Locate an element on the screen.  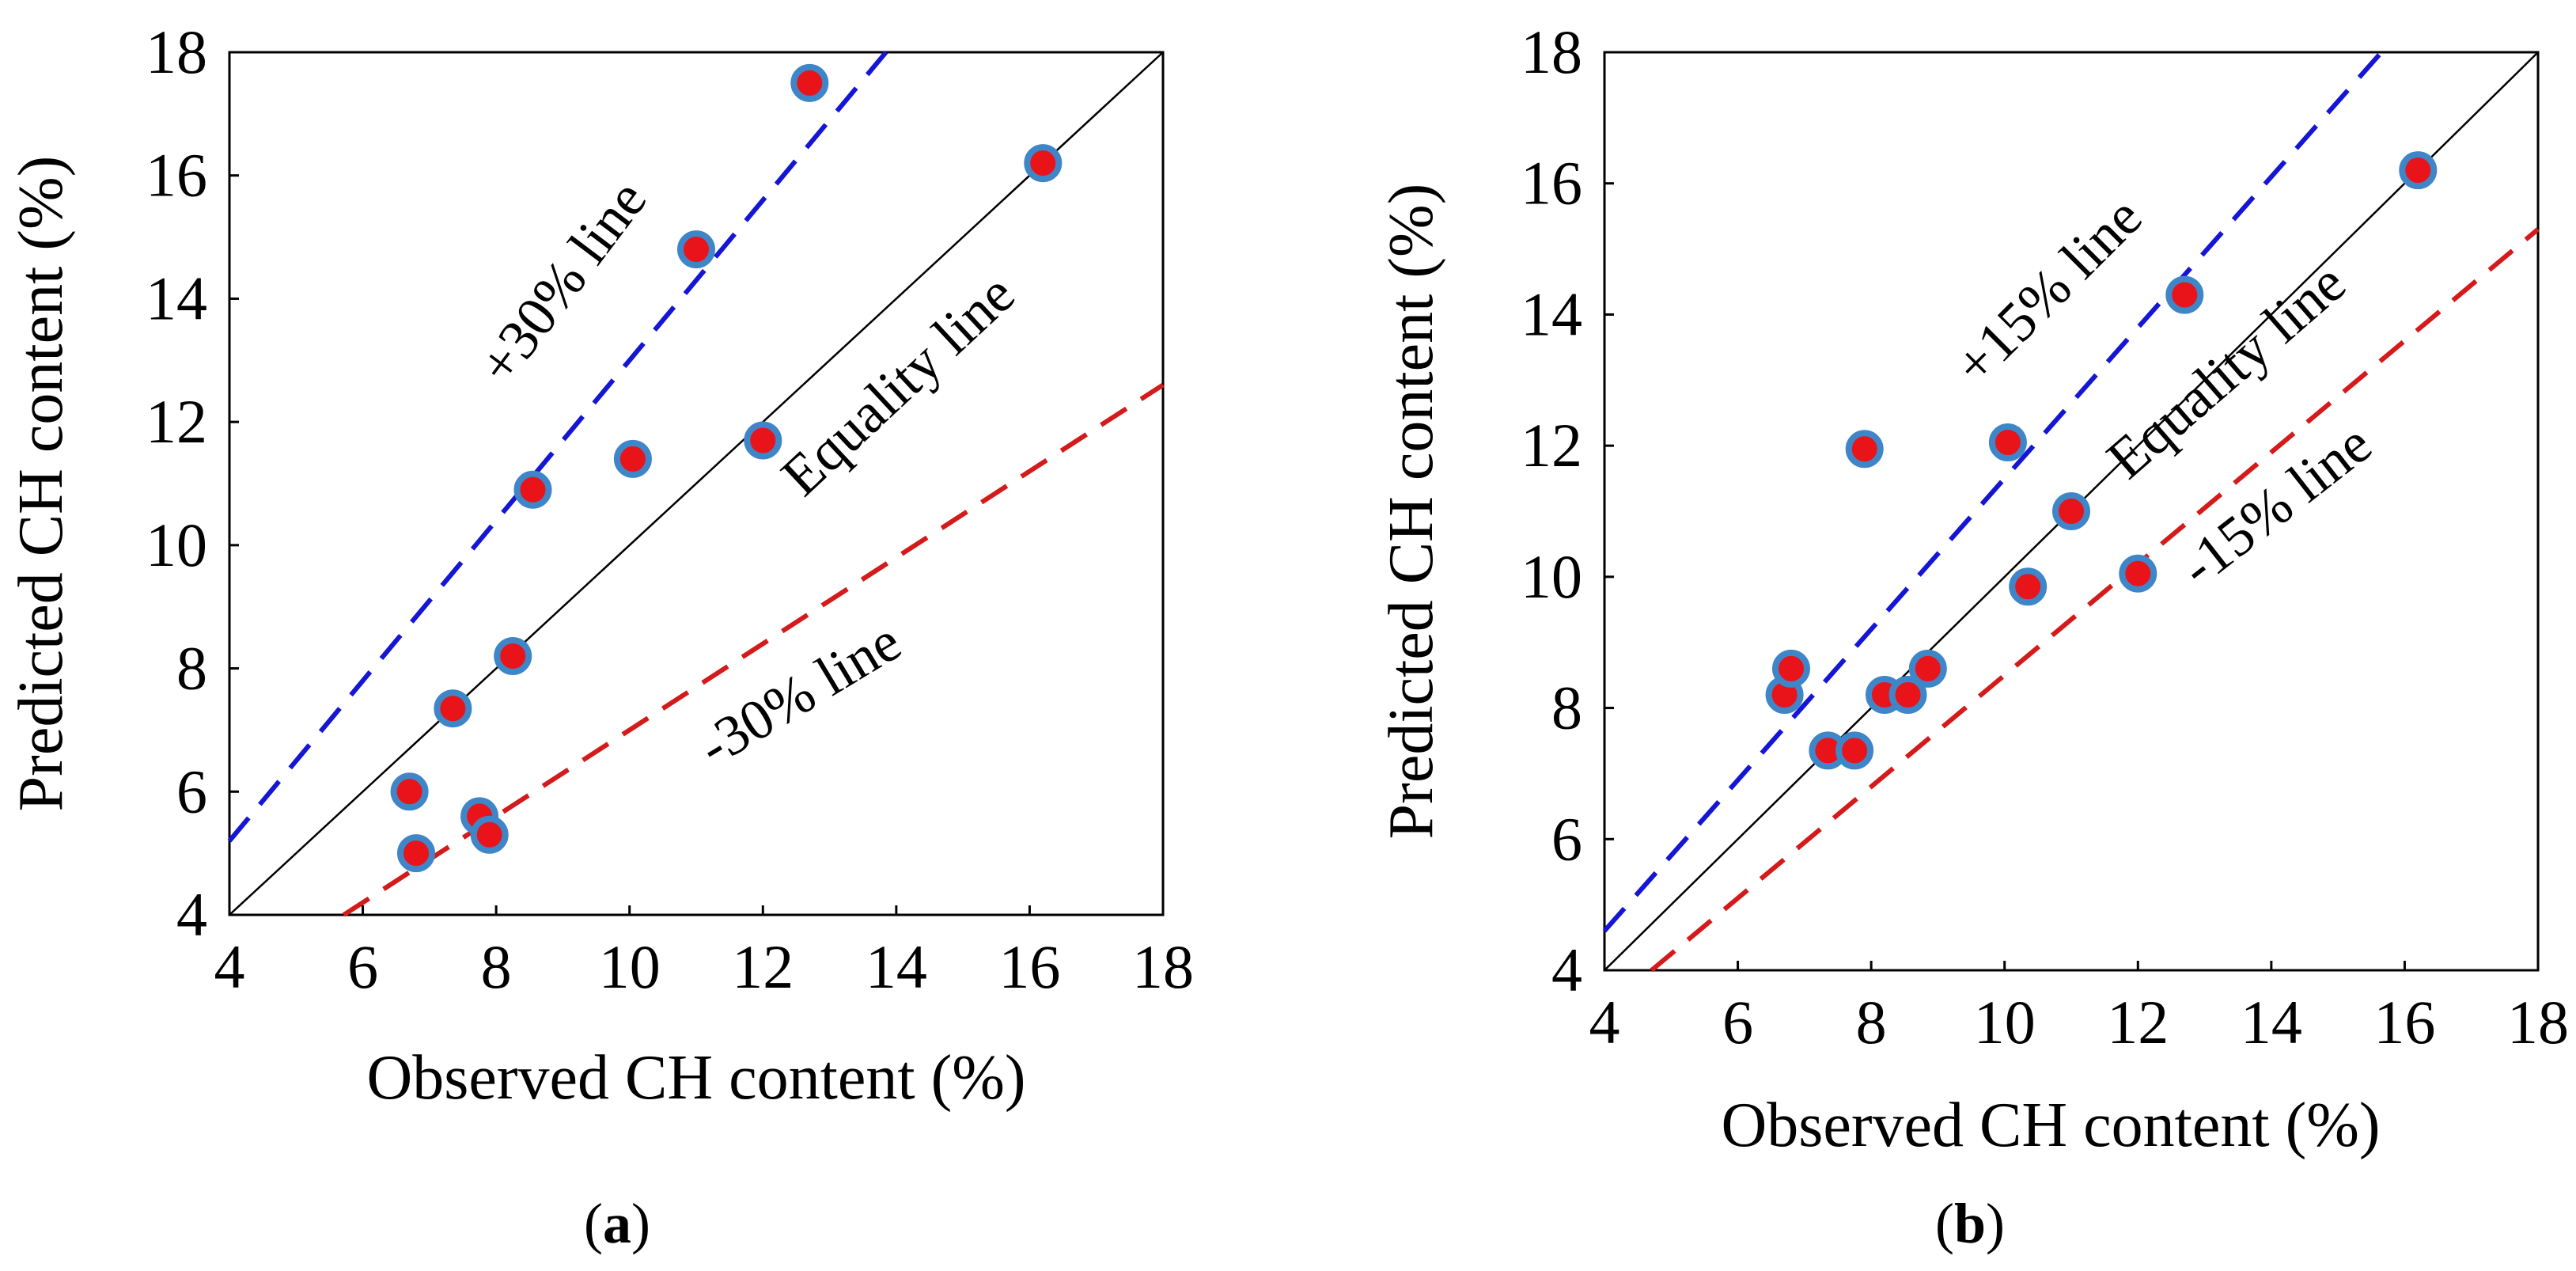
y-tick-label-a-4: 4 is located at coordinates (191, 915).